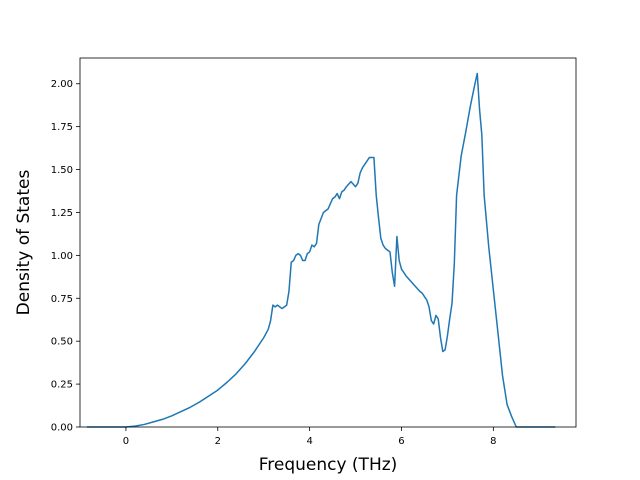  Describe the element at coordinates (24, 243) in the screenshot. I see `y-axis-label: Density of States` at that location.